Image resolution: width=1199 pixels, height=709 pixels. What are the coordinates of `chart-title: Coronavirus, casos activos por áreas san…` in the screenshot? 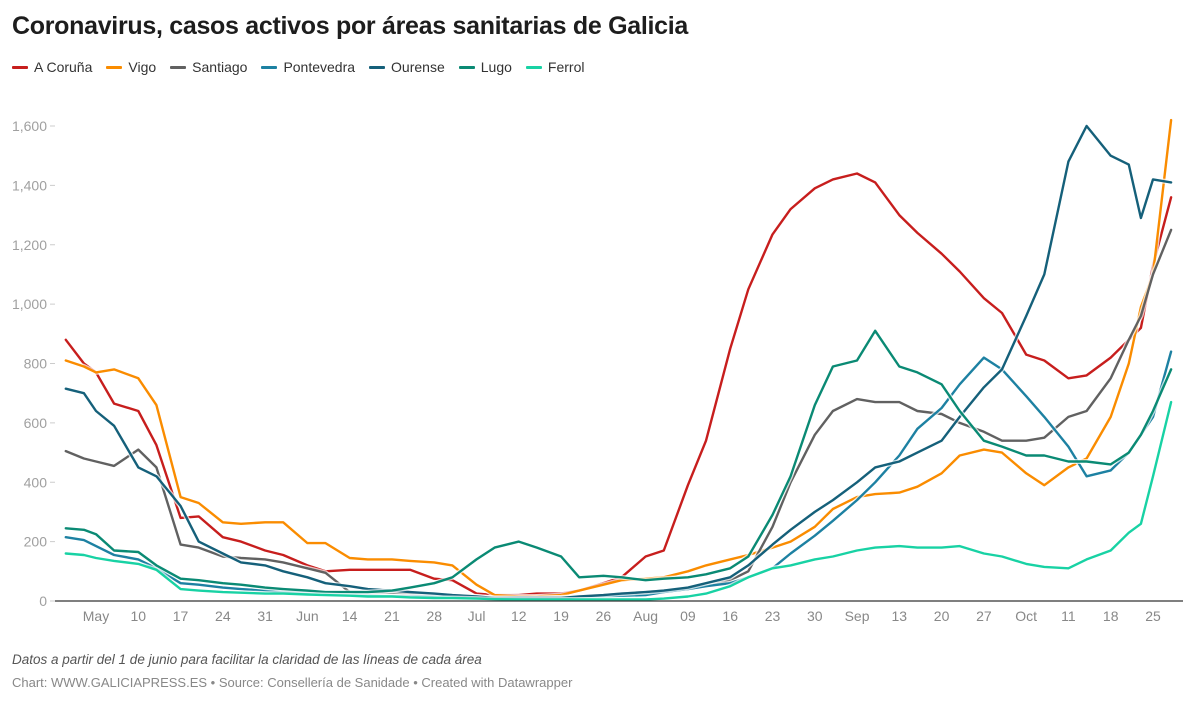 It's located at (350, 26).